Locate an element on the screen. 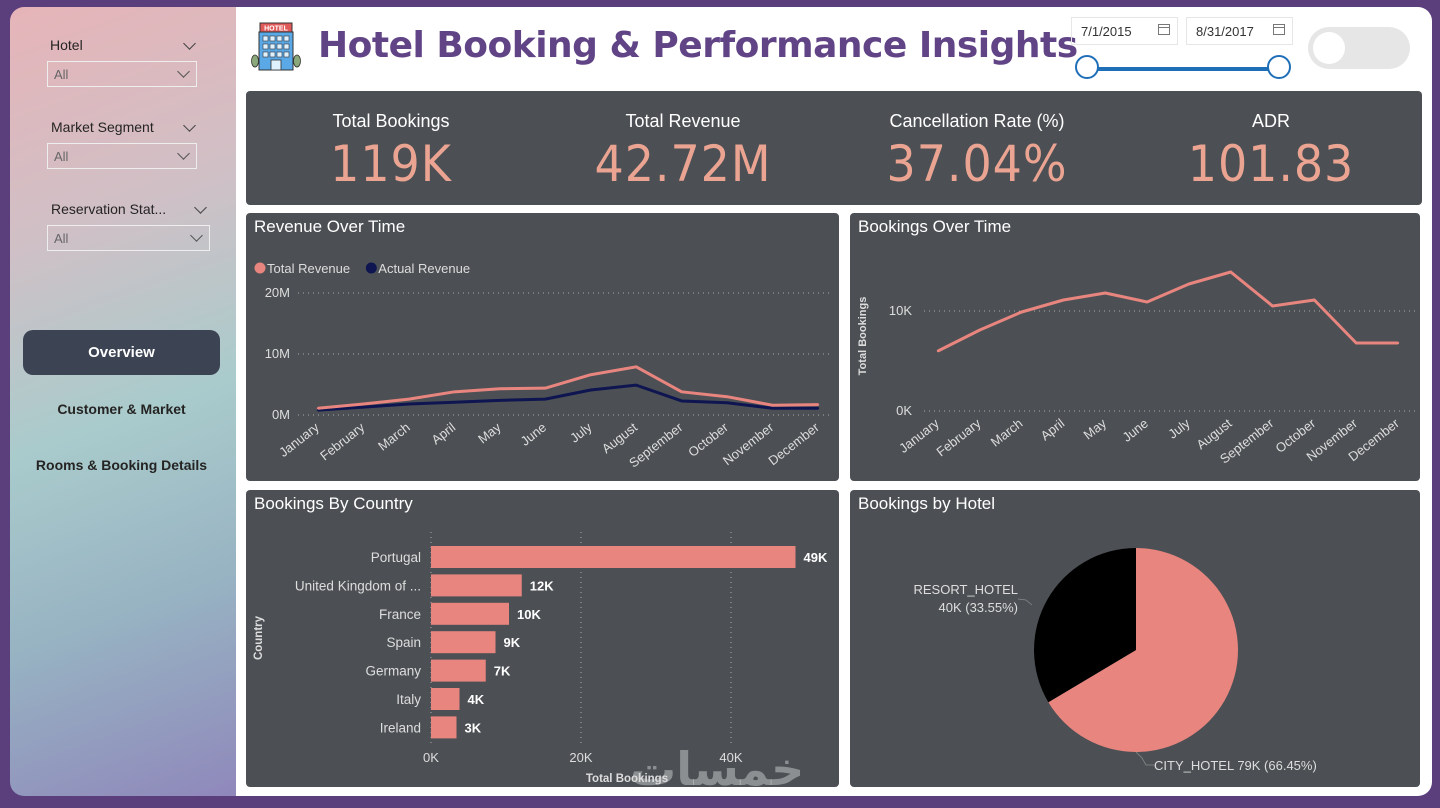  legend-label: Total Revenue is located at coordinates (308, 268).